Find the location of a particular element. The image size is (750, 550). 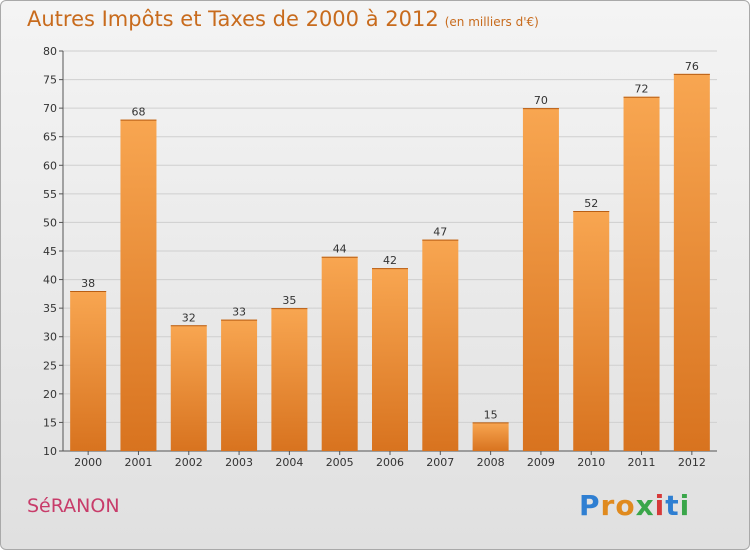

title-text: Autres Impôts et Taxes de 2000 à 2012 is located at coordinates (233, 19).